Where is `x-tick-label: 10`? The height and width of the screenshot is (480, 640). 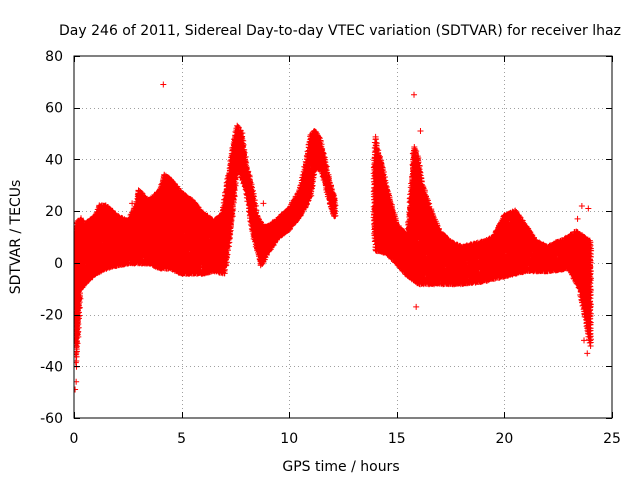
x-tick-label: 10 is located at coordinates (289, 439).